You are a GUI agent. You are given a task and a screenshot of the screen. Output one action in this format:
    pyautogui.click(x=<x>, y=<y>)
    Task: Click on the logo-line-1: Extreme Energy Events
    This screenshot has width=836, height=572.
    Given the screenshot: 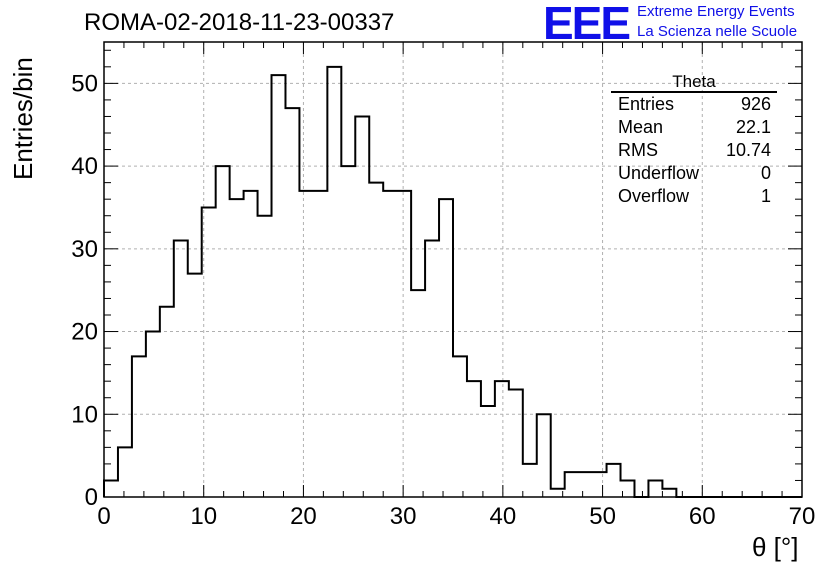 What is the action you would take?
    pyautogui.click(x=716, y=11)
    